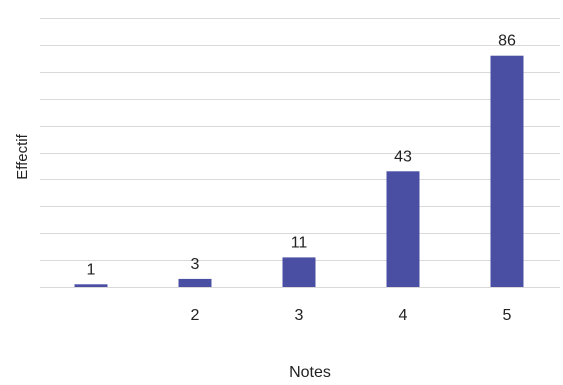  Describe the element at coordinates (195, 315) in the screenshot. I see `x-tick-label-2: 2` at that location.